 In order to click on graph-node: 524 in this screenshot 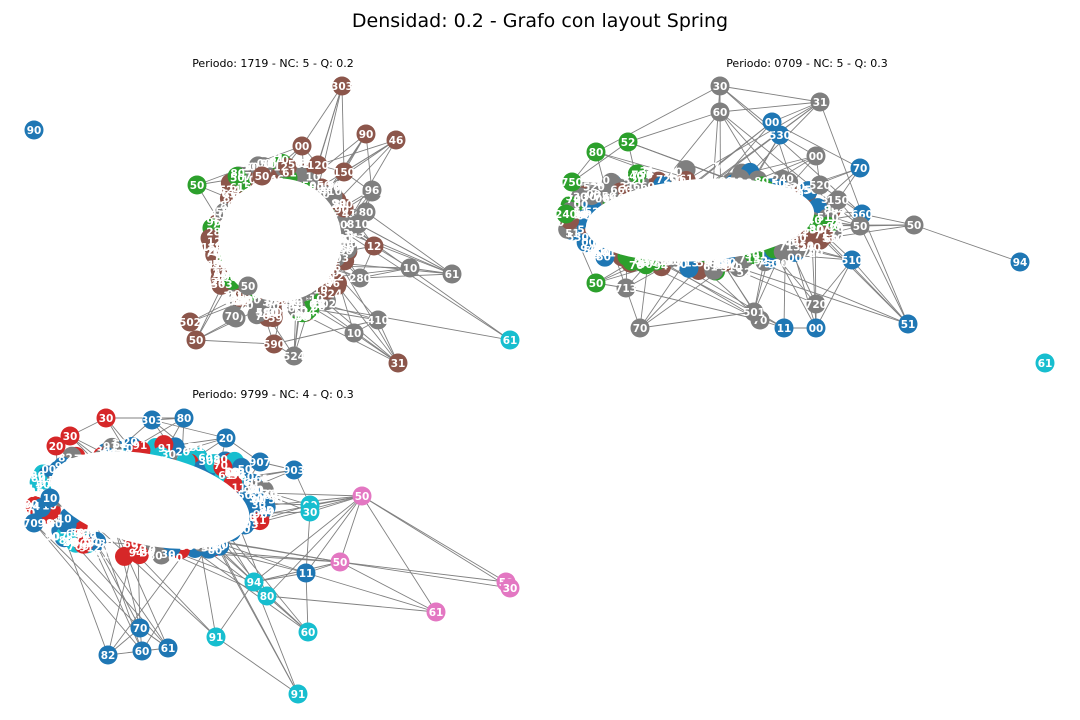, I will do `click(294, 356)`.